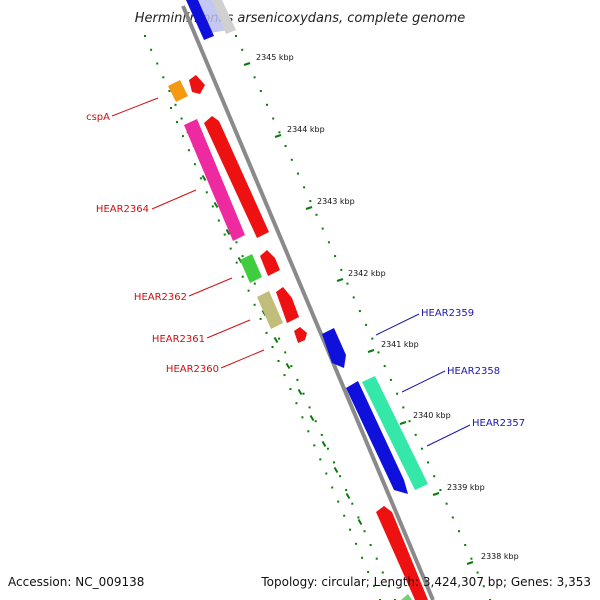 The height and width of the screenshot is (600, 600). Describe the element at coordinates (300, 335) in the screenshot. I see `gene-HEAR2360` at that location.